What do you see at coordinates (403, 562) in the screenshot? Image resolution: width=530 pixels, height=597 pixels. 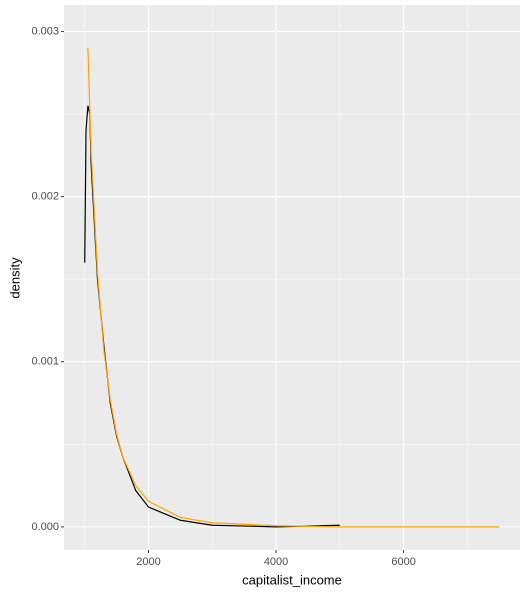 I see `x-tick-label: 6000` at bounding box center [403, 562].